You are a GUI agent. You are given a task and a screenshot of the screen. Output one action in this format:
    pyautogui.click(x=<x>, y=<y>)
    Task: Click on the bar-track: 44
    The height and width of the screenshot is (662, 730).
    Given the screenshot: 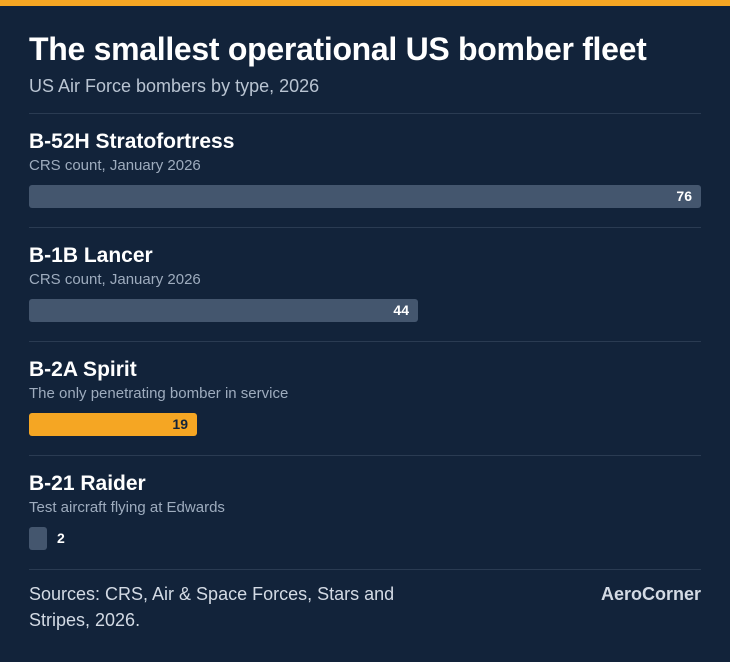 What is the action you would take?
    pyautogui.click(x=365, y=310)
    